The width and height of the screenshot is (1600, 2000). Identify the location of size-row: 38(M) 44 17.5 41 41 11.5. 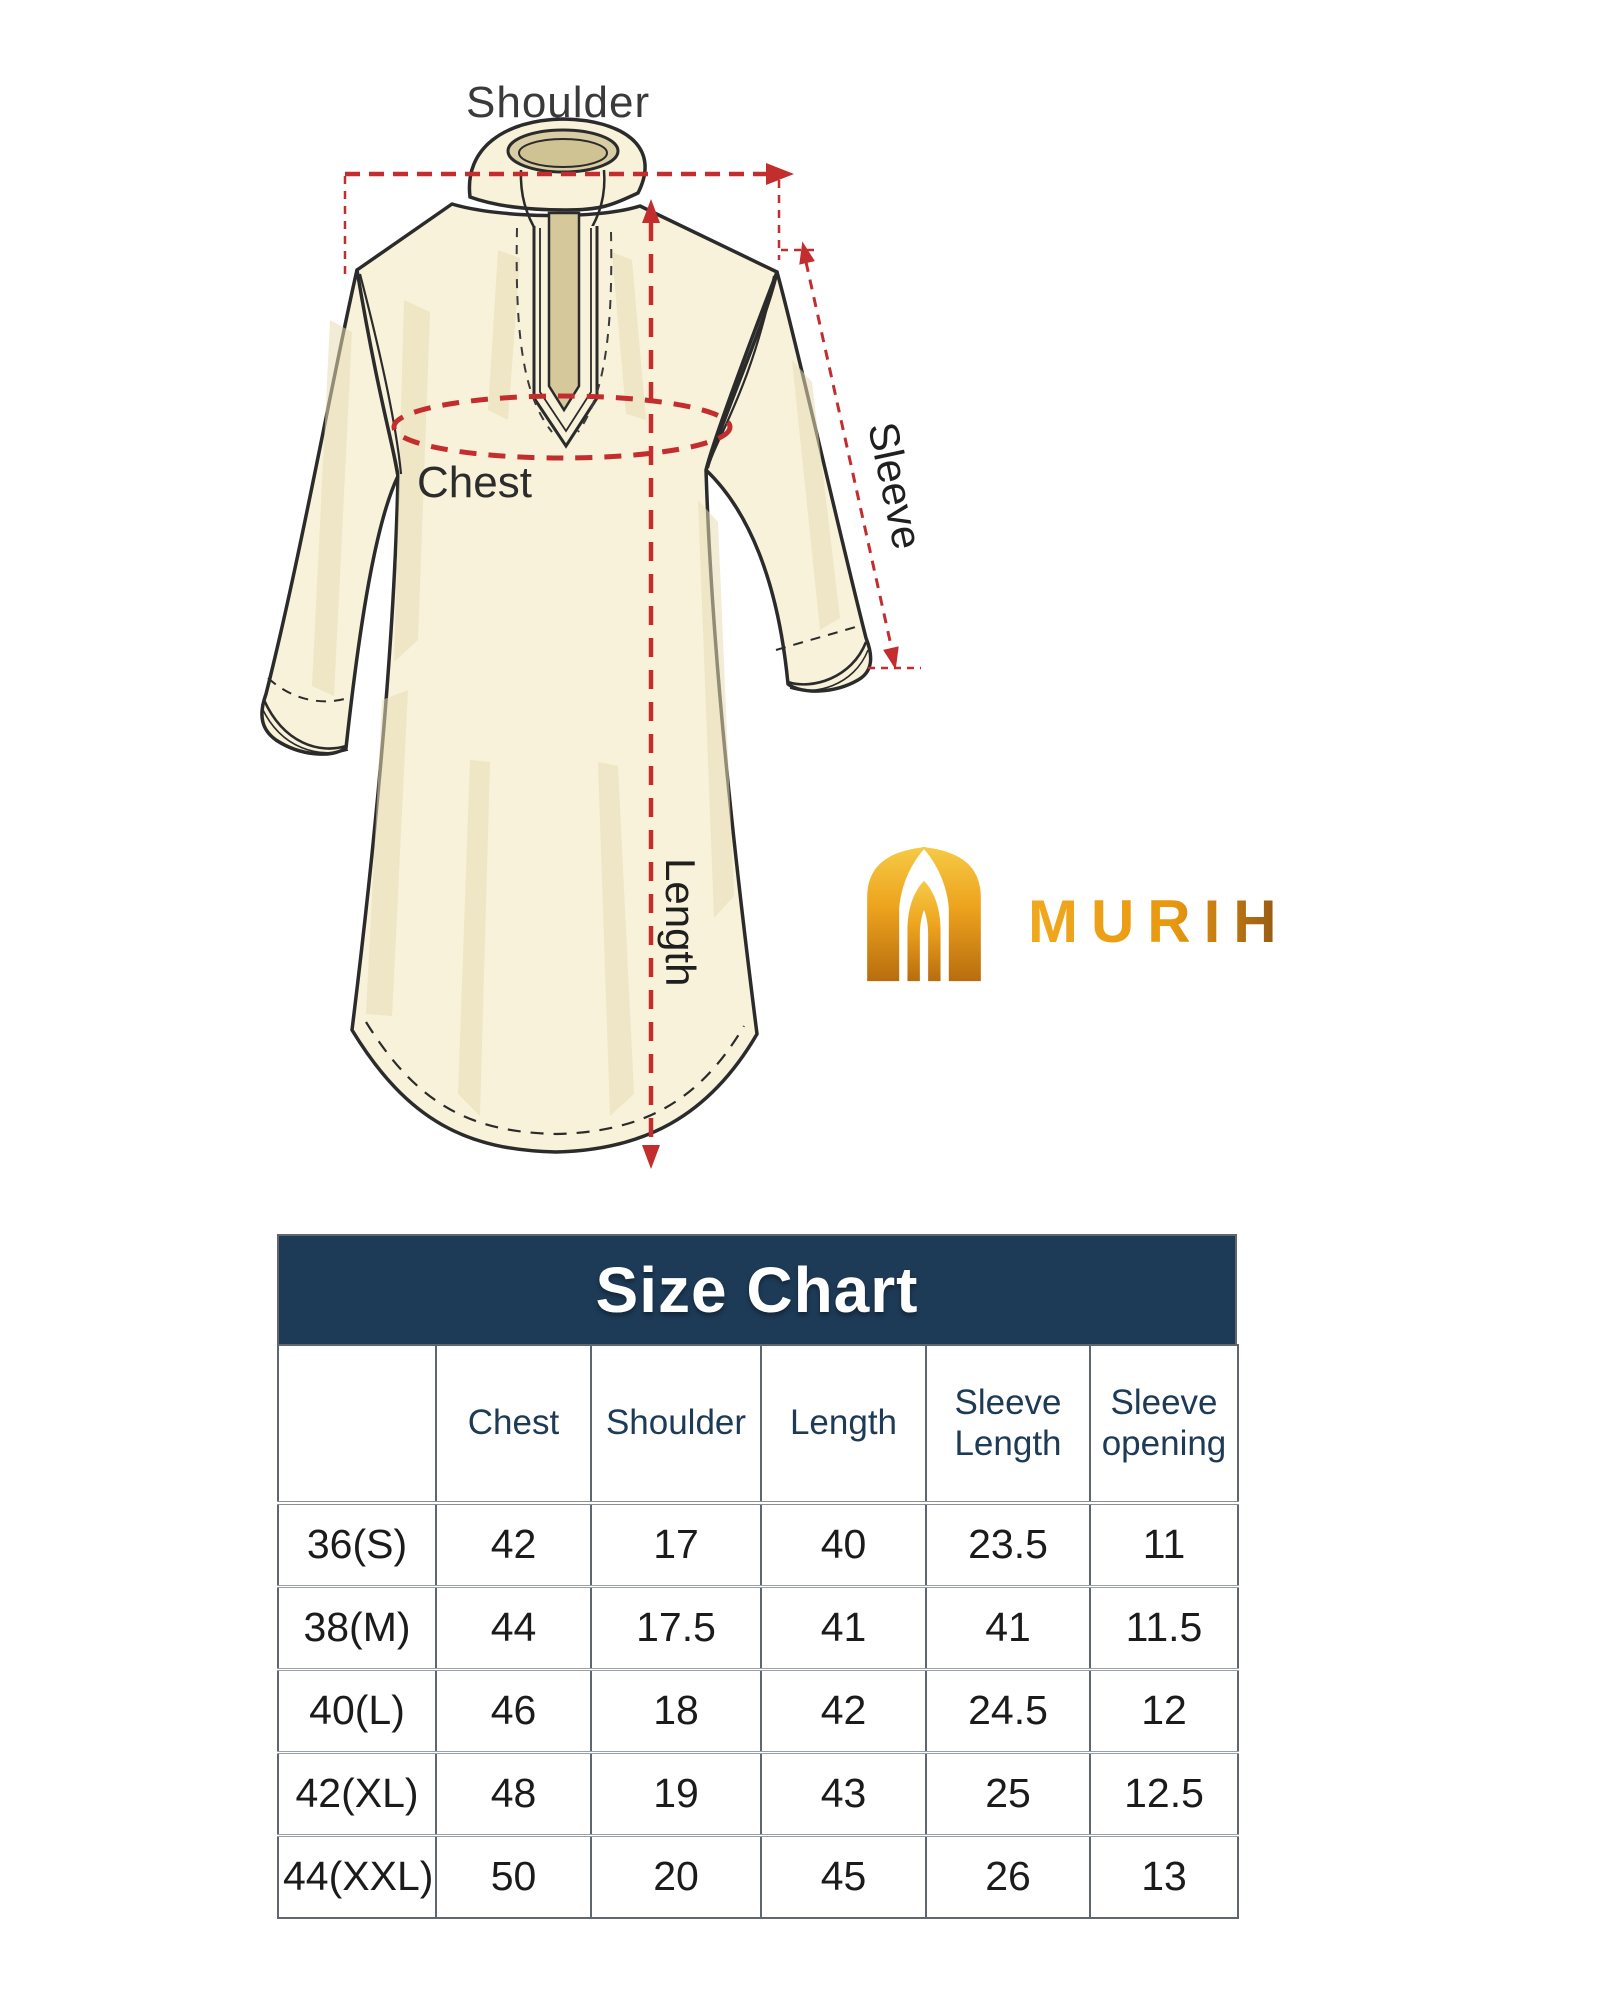
(758, 1628).